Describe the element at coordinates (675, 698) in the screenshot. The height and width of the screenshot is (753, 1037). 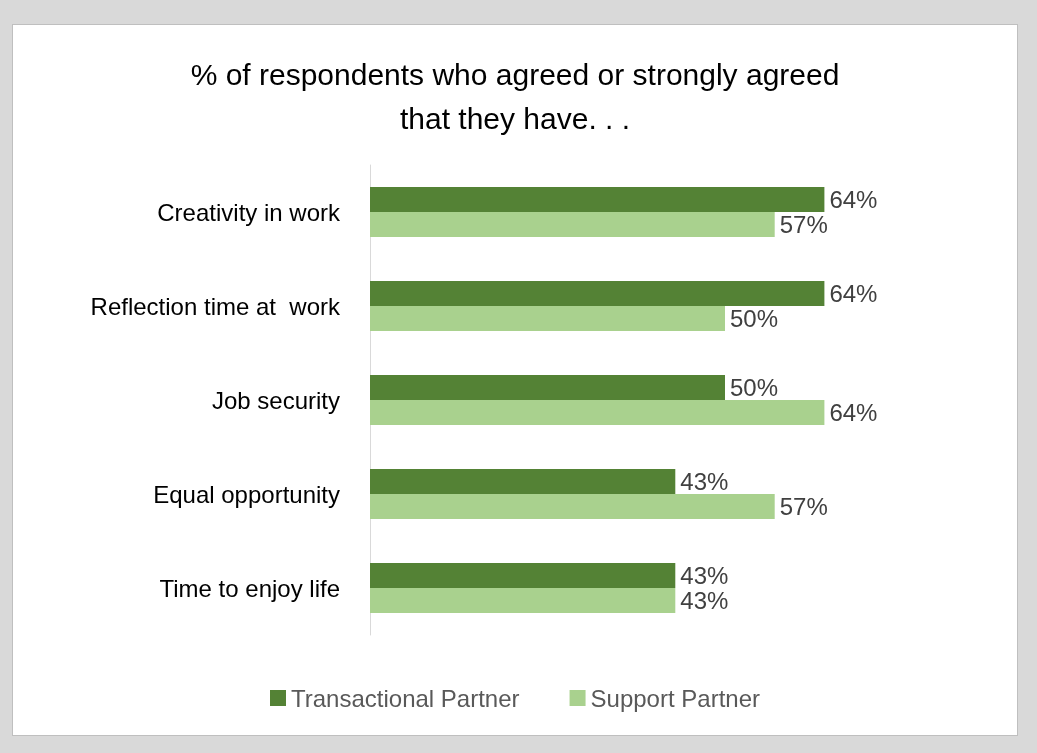
I see `legend-label: Support Partner` at that location.